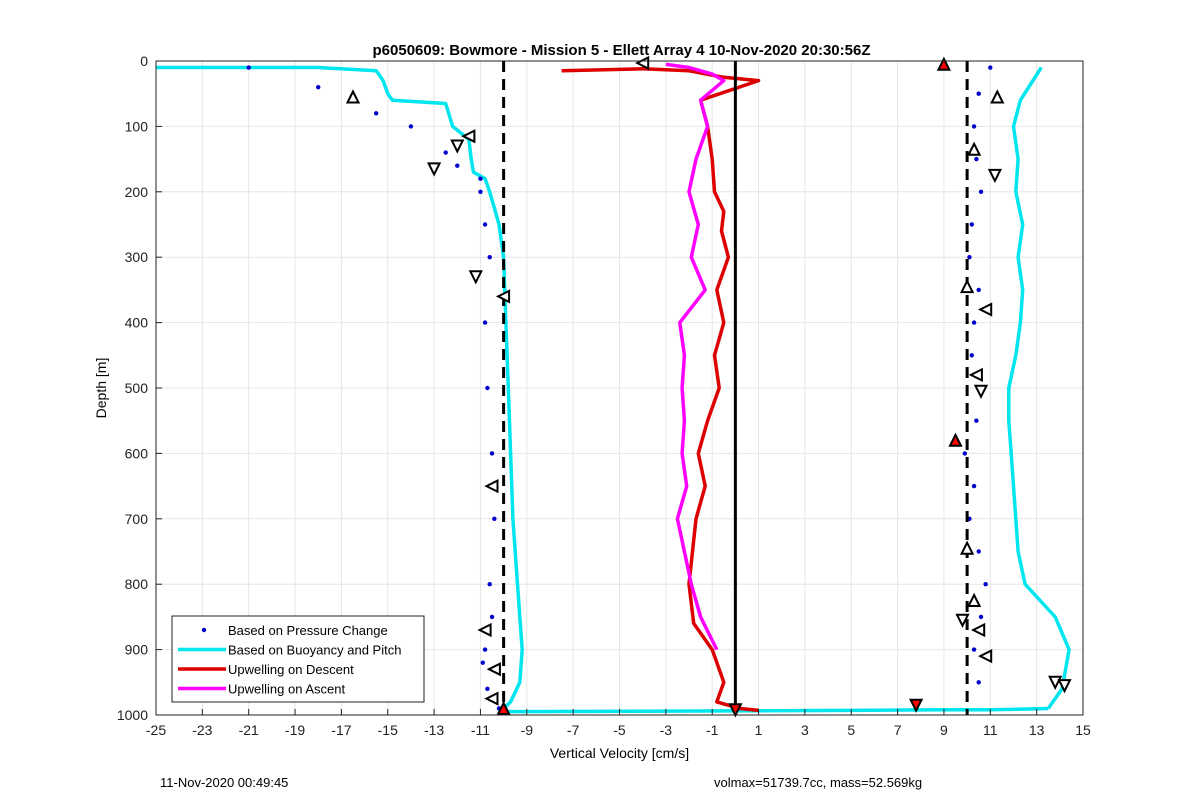  What do you see at coordinates (944, 730) in the screenshot?
I see `x-tick-label: 9` at bounding box center [944, 730].